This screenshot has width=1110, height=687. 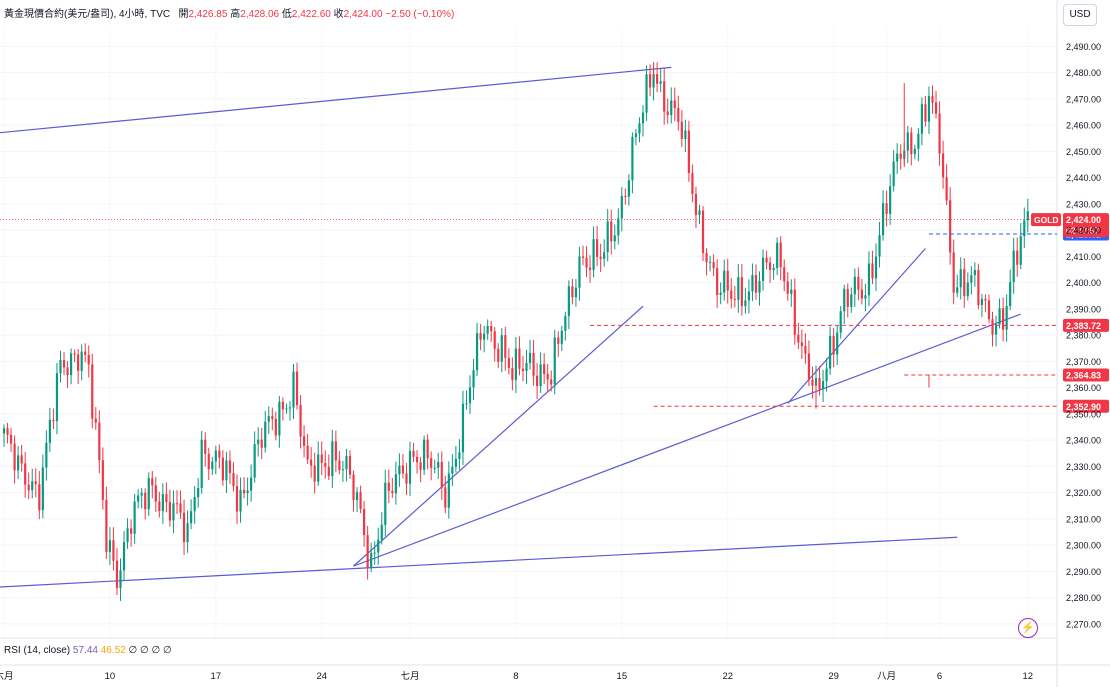 I want to click on symbol-title: 黃金現價合約(美元/盎司), 4小時, TVC, so click(x=87, y=14).